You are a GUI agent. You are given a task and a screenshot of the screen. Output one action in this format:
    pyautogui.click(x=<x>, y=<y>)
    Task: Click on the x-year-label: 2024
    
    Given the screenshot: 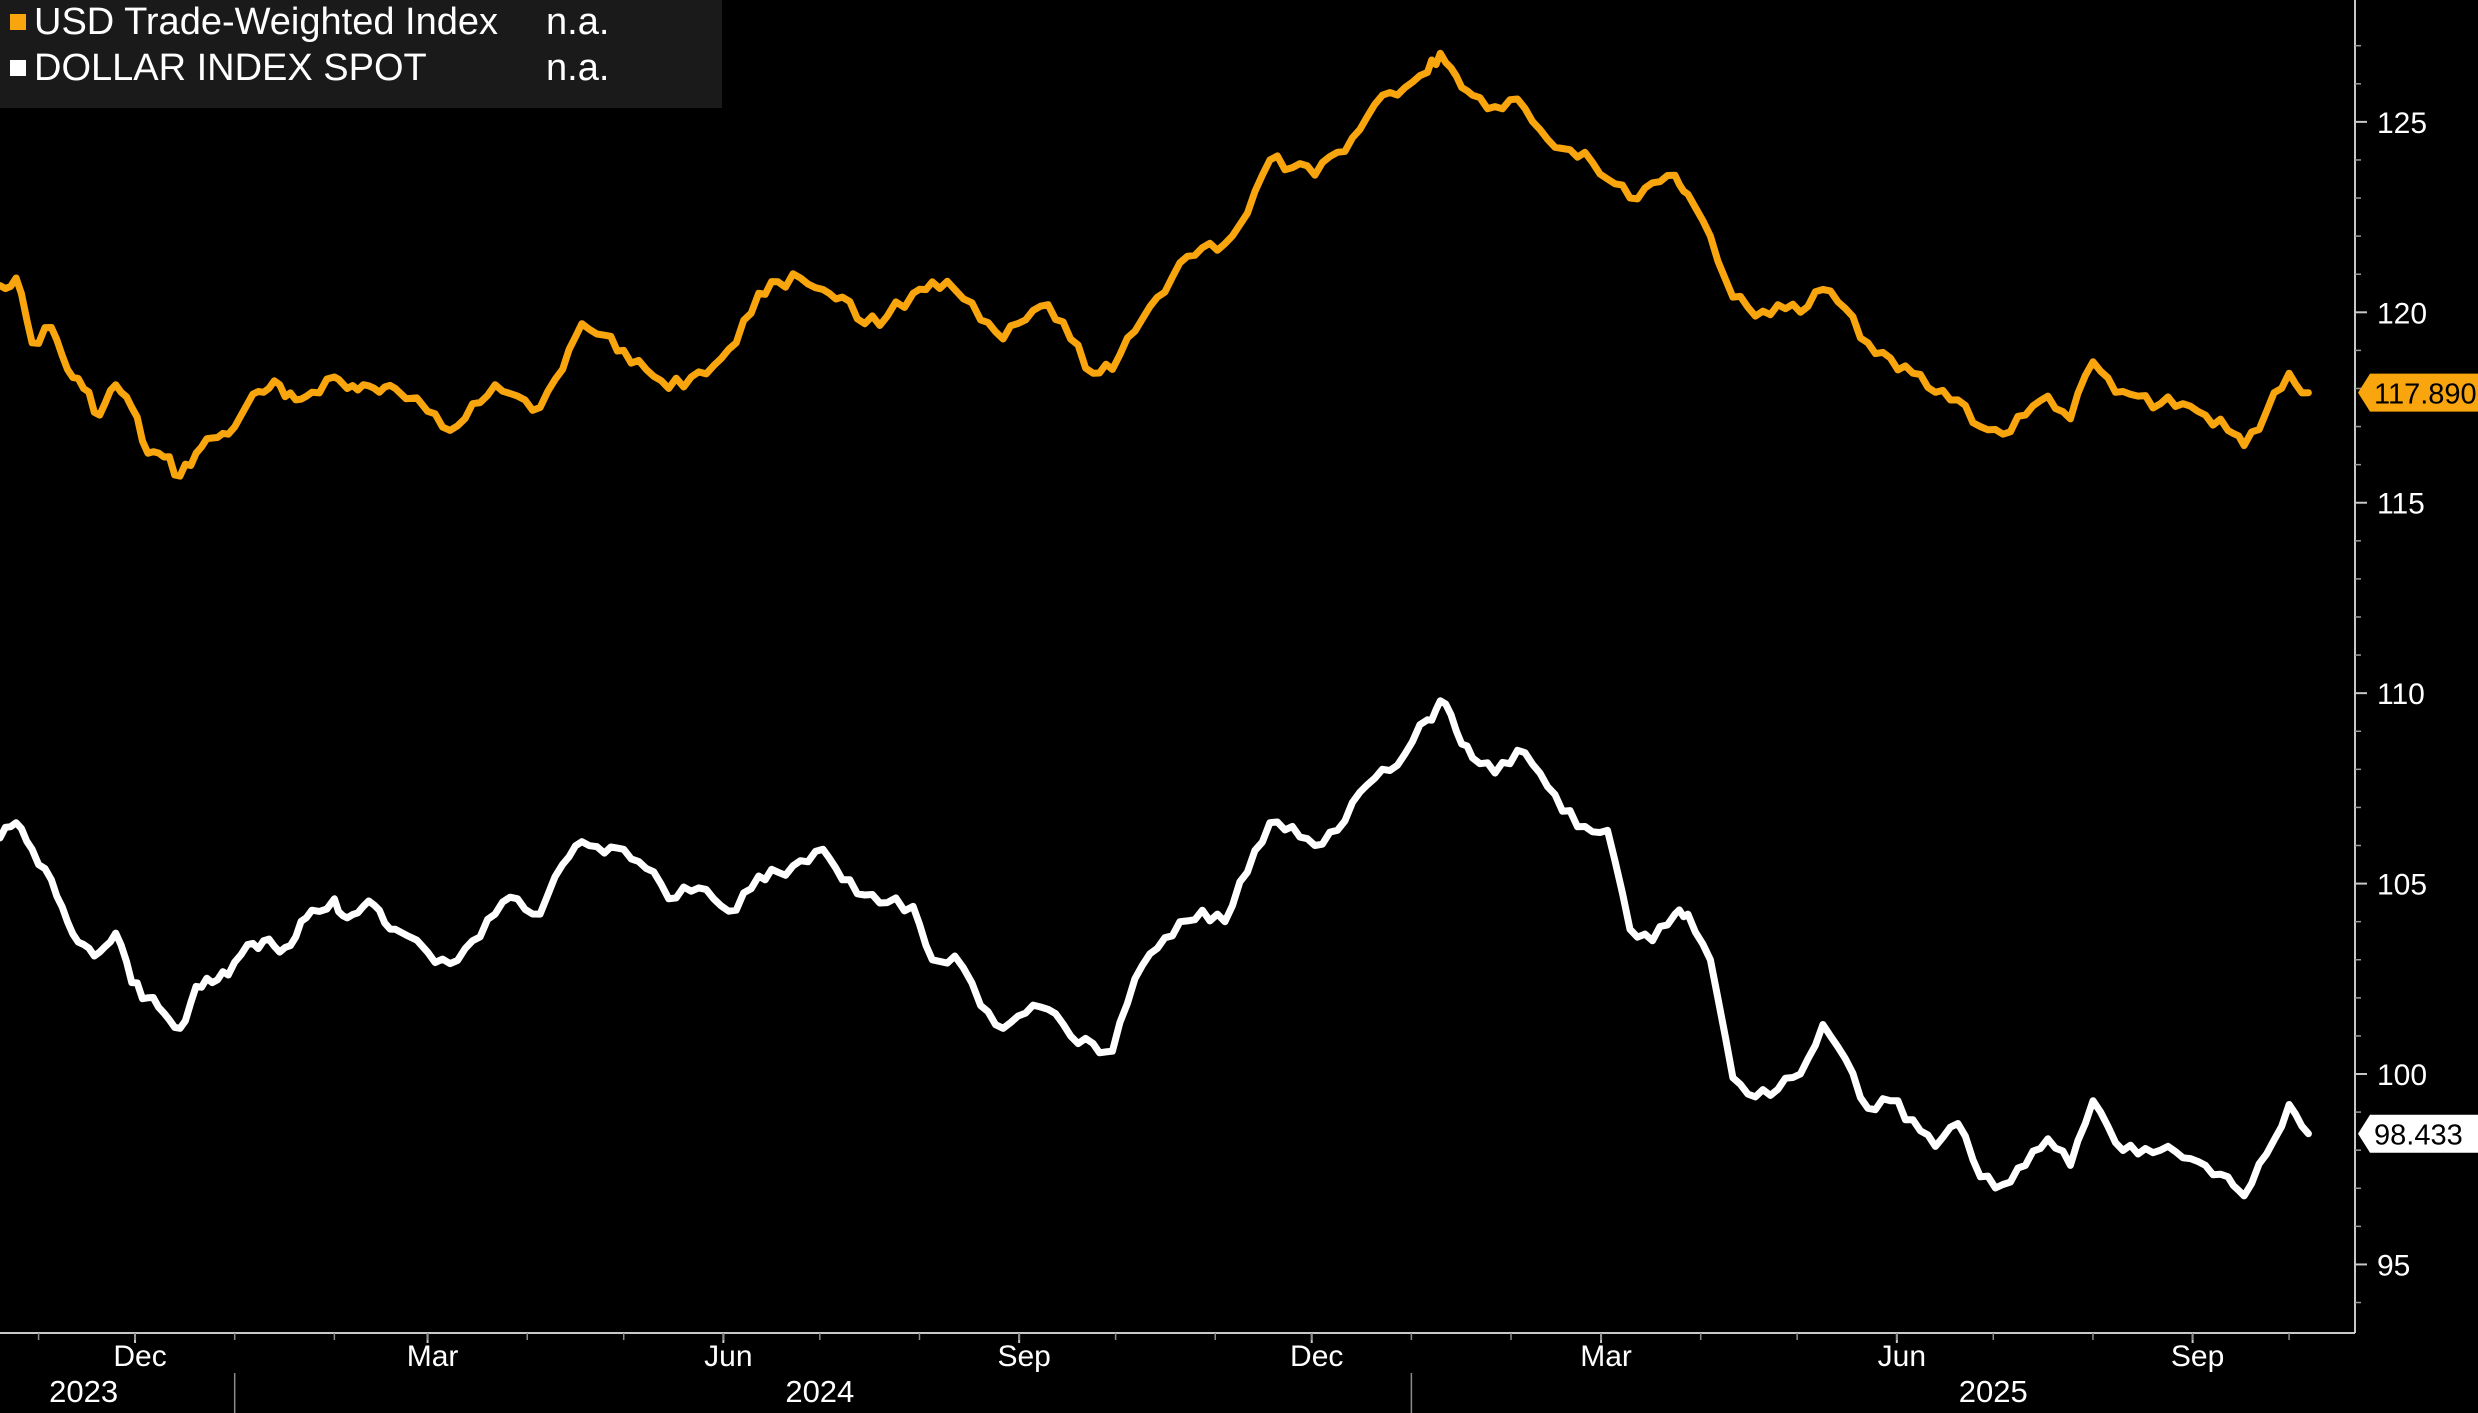 What is the action you would take?
    pyautogui.click(x=819, y=1391)
    